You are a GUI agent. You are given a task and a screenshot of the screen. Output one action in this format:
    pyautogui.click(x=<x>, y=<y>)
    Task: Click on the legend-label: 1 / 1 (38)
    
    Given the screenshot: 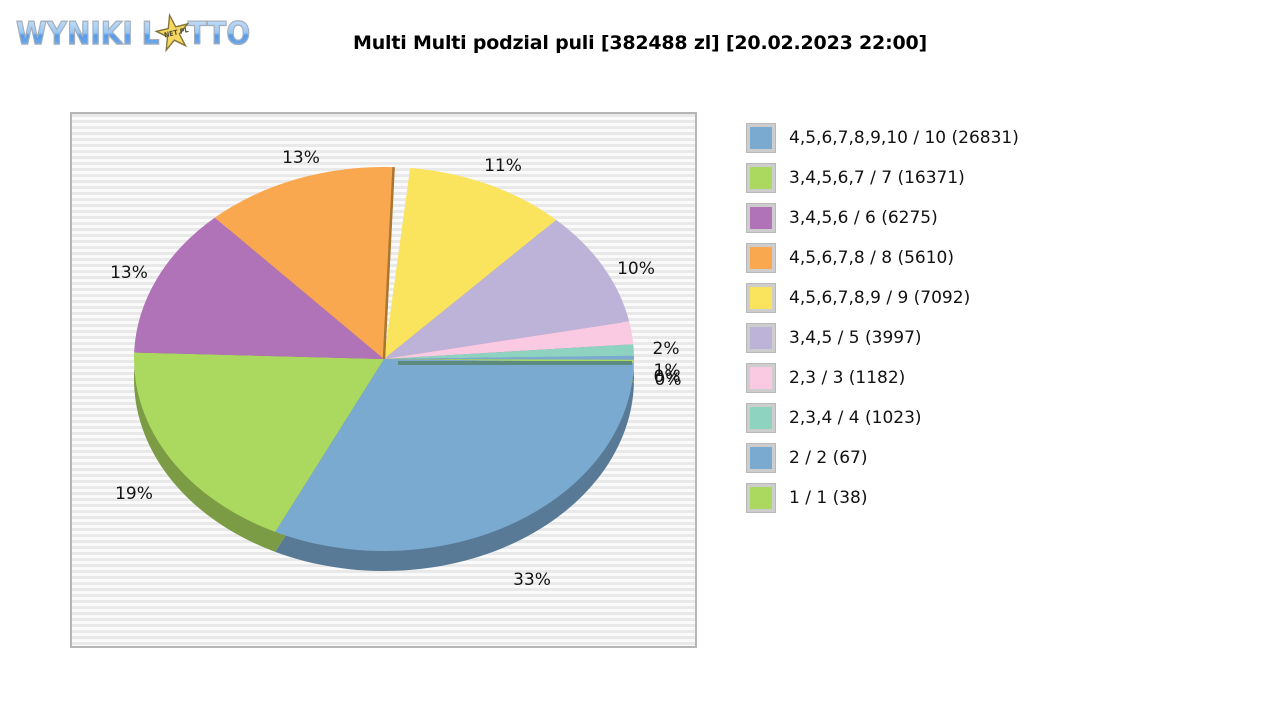 What is the action you would take?
    pyautogui.click(x=828, y=498)
    